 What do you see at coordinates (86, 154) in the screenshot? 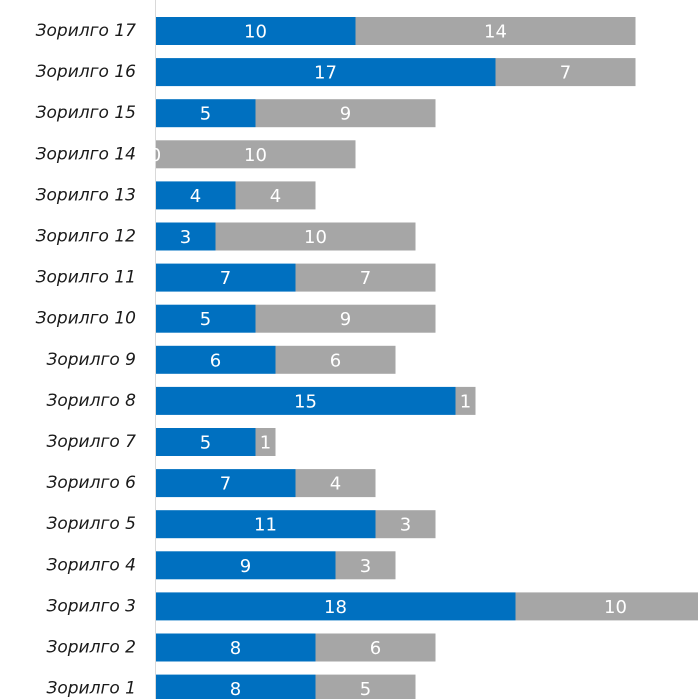
I see `category-label: Зорилго 14` at bounding box center [86, 154].